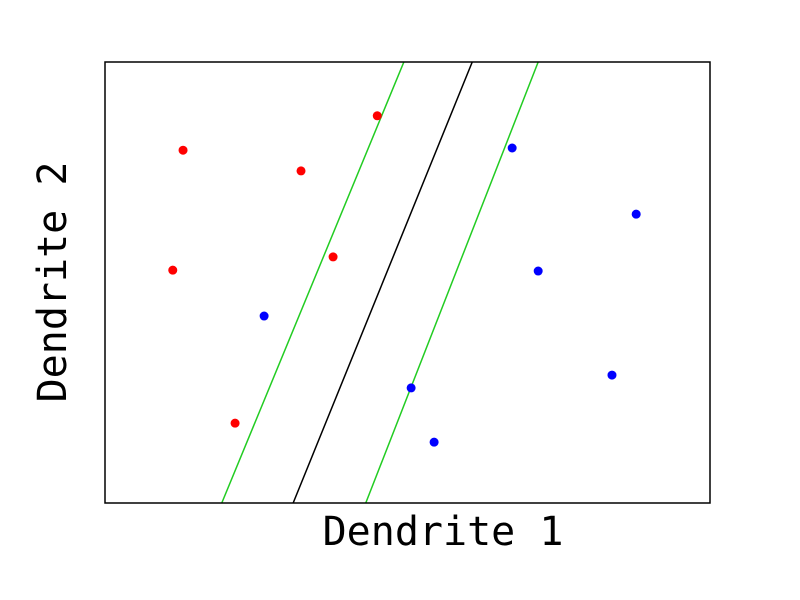 Image resolution: width=800 pixels, height=600 pixels. Describe the element at coordinates (443, 532) in the screenshot. I see `x-axis-label: Dendrite 1` at that location.